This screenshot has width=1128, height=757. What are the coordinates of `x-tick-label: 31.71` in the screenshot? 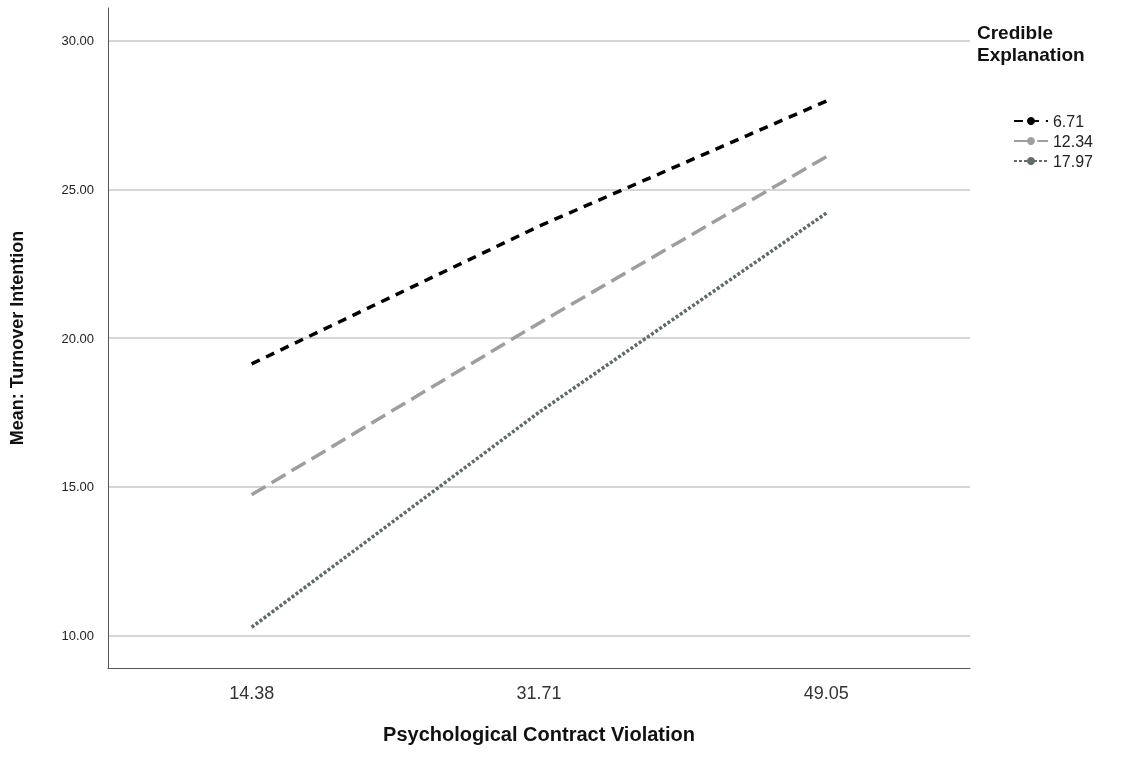 It's located at (539, 693).